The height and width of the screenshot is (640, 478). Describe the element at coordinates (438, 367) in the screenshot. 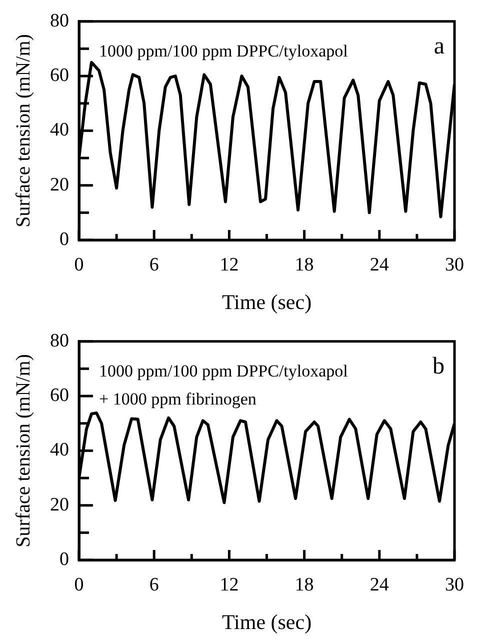

I see `annotation: b` at that location.